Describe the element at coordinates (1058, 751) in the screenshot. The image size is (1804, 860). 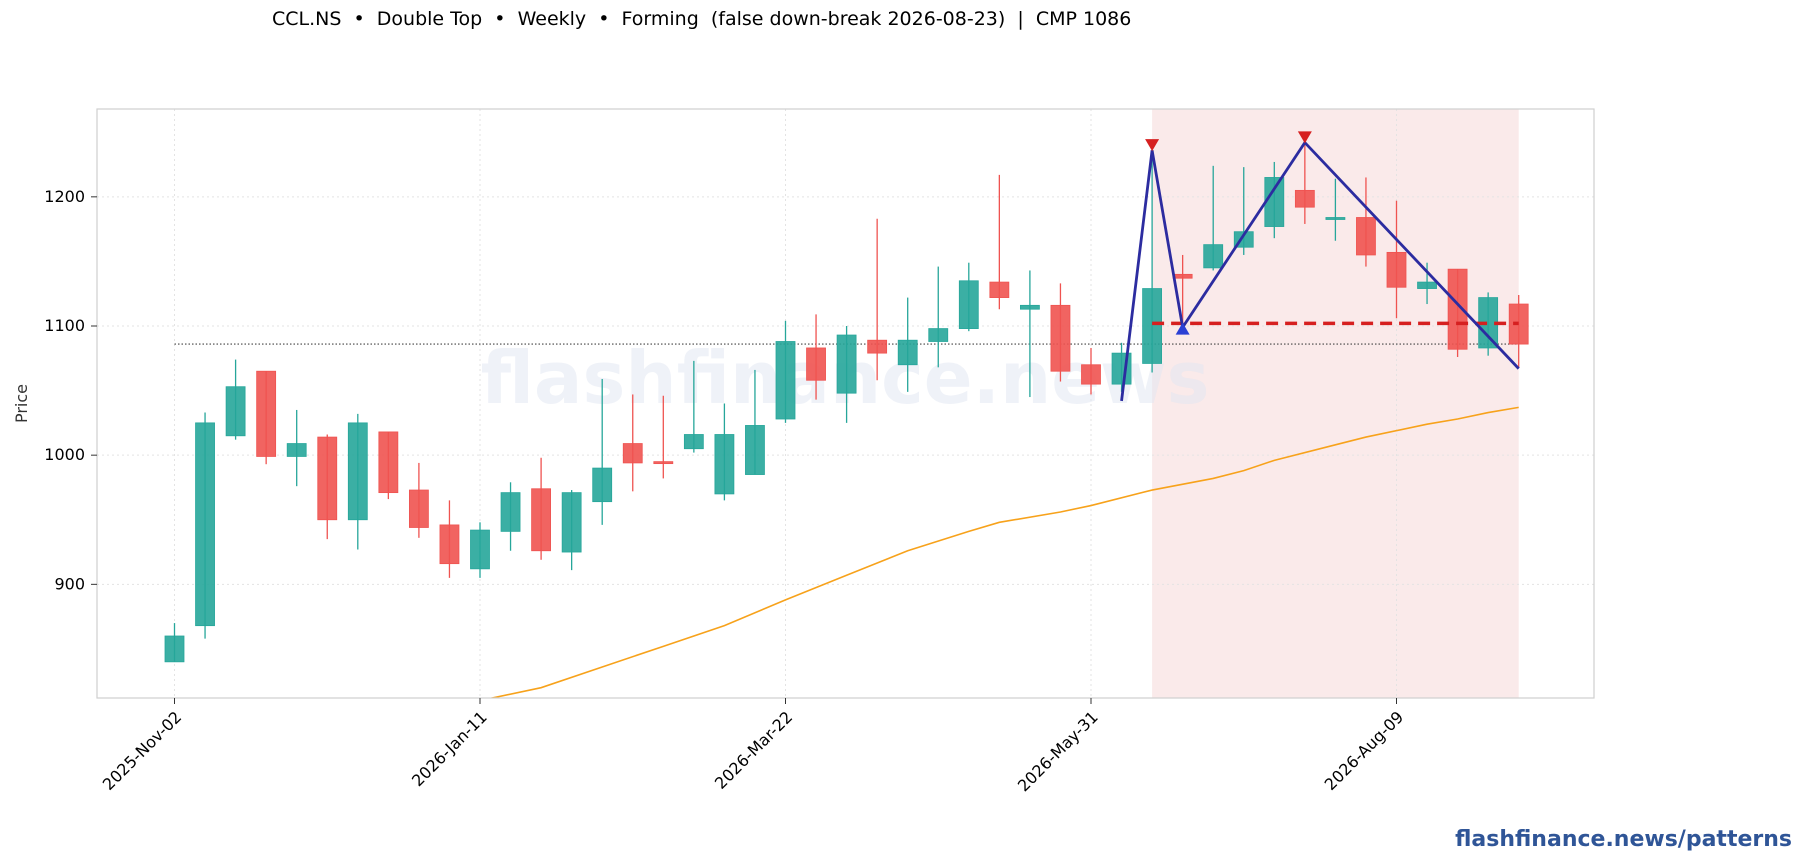
I see `x-tick-label: 2026-May-31` at that location.